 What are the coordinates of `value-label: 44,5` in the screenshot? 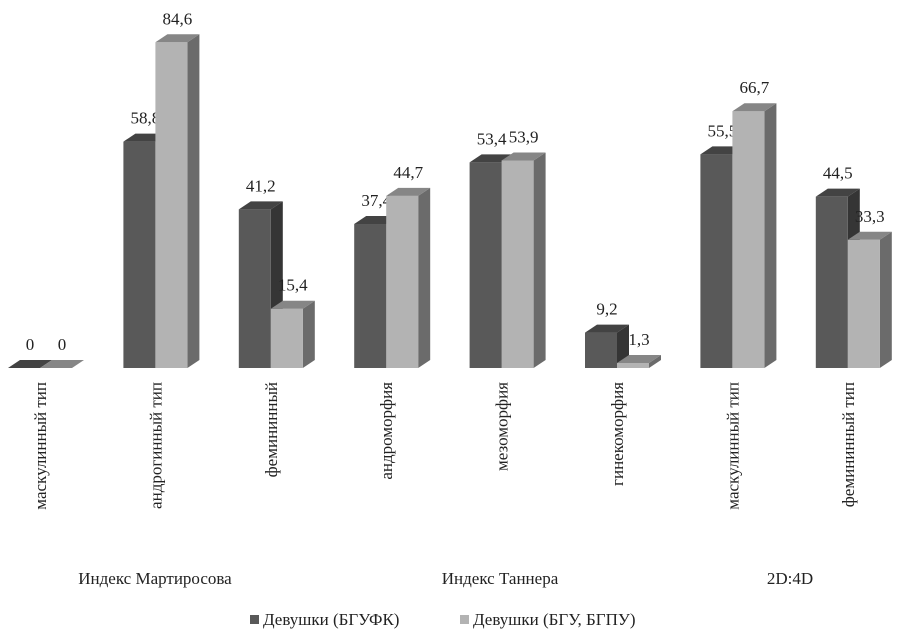 It's located at (838, 173).